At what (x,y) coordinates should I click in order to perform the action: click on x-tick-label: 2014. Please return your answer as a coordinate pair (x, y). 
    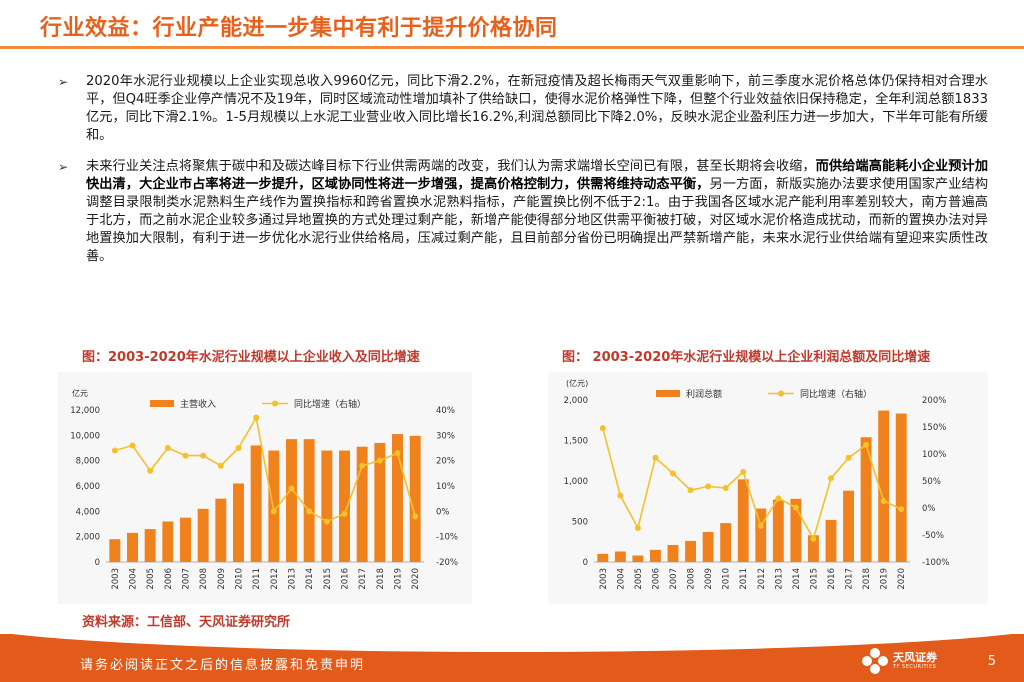
    Looking at the image, I should click on (310, 579).